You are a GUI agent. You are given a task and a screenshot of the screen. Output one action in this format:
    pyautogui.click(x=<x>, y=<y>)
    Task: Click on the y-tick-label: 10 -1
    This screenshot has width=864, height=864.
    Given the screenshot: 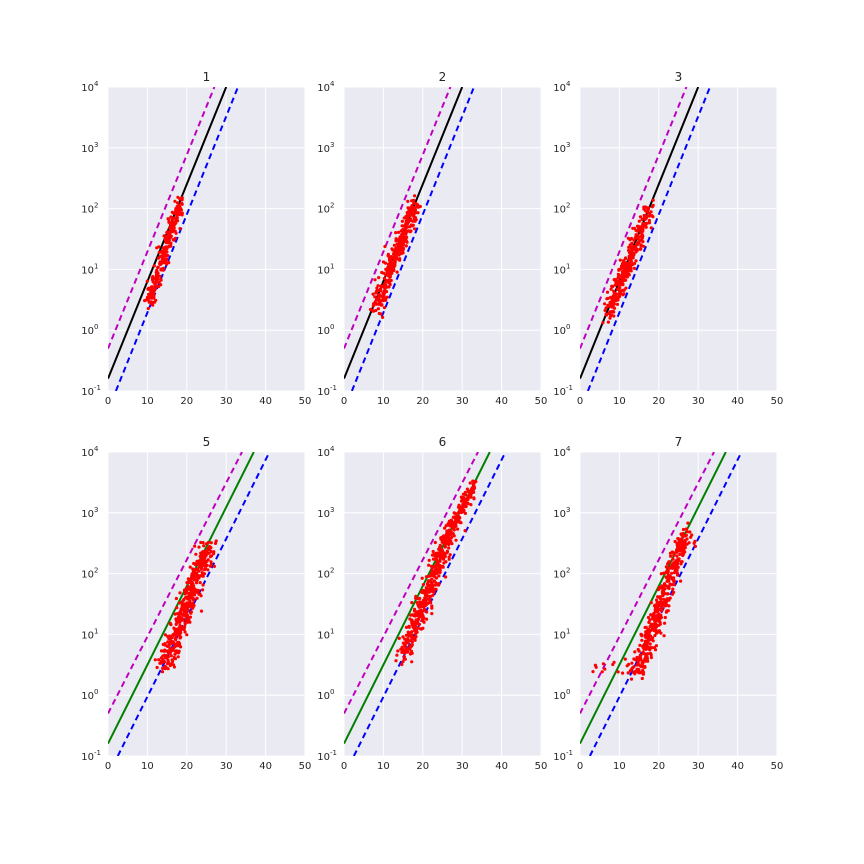 What is the action you would take?
    pyautogui.click(x=91, y=756)
    